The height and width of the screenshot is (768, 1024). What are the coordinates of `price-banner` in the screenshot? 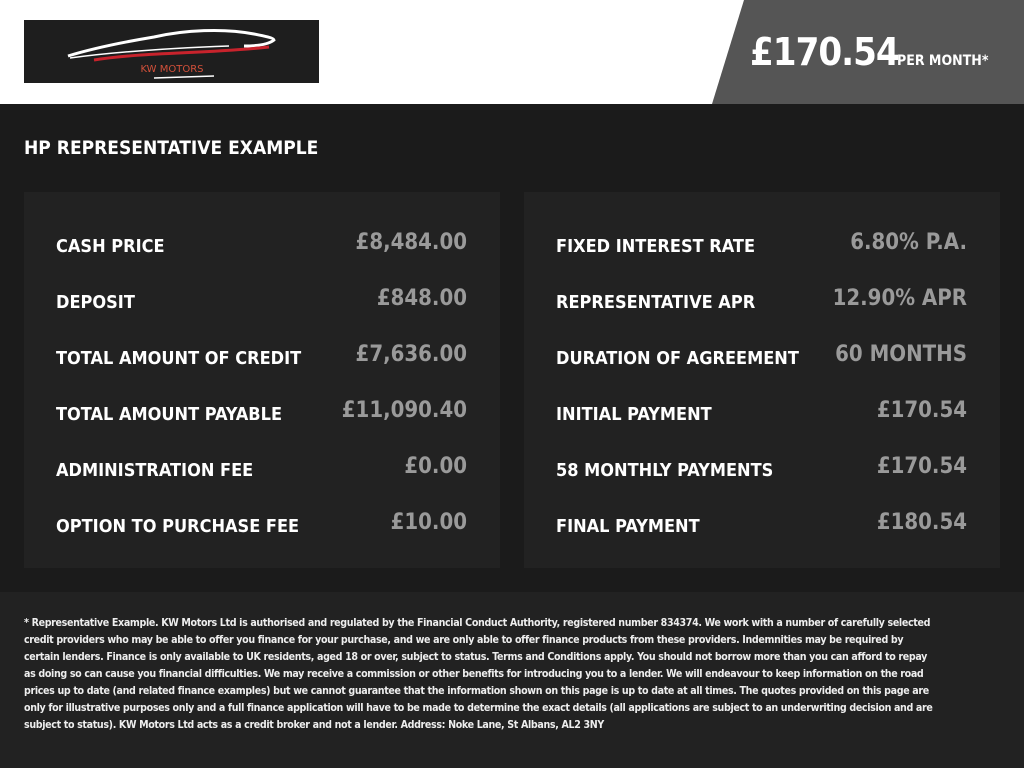 It's located at (868, 52).